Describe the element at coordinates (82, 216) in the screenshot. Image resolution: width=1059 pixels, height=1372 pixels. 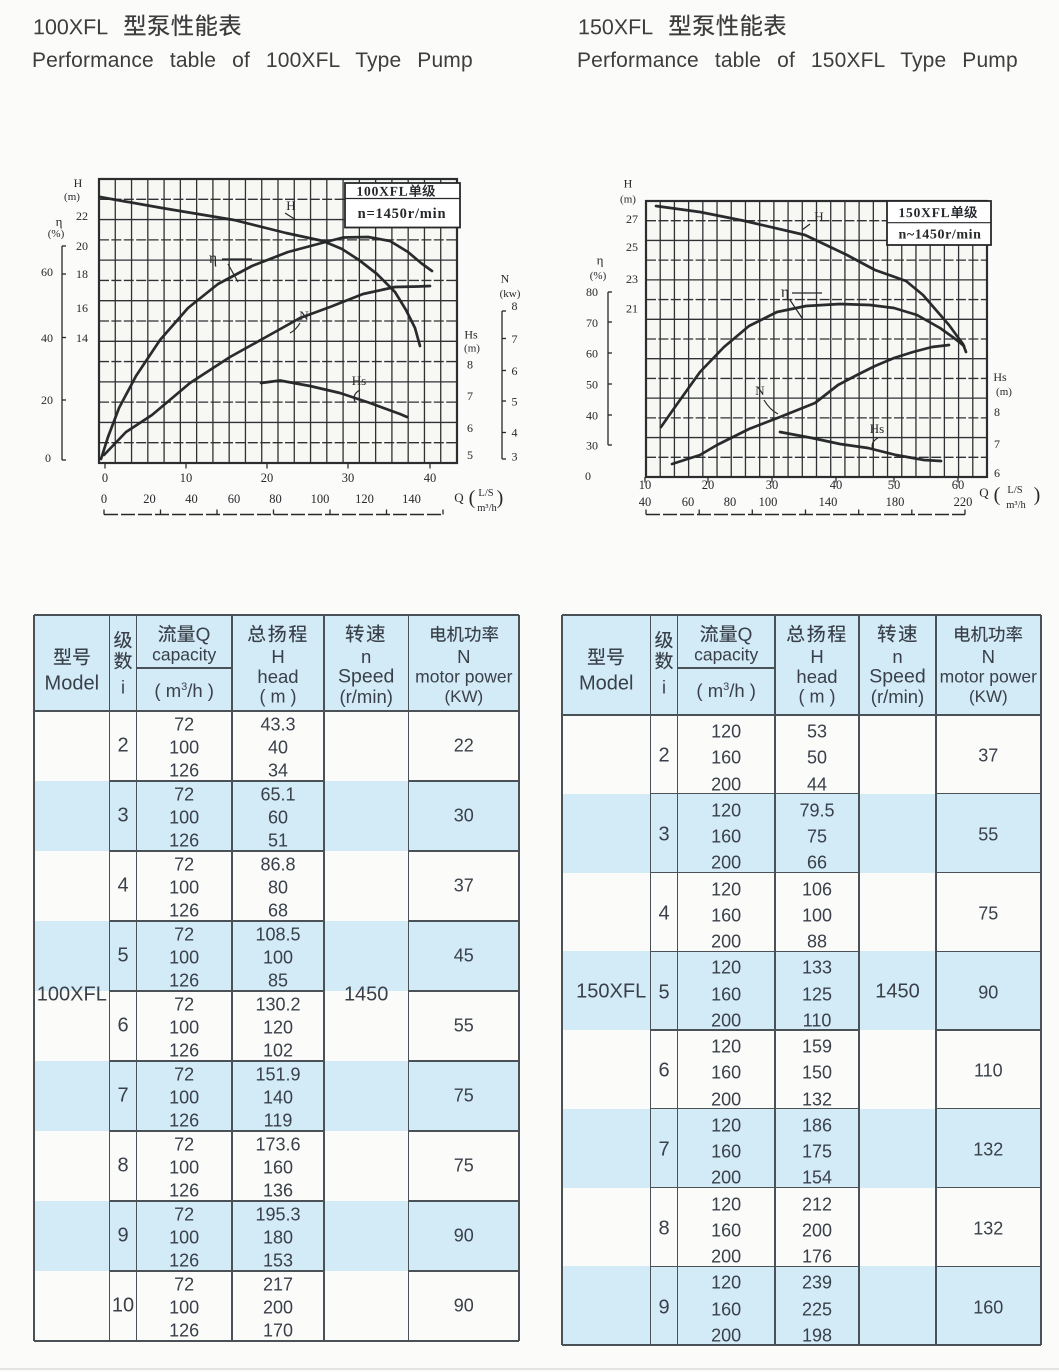
I see `svg-text: 22` at that location.